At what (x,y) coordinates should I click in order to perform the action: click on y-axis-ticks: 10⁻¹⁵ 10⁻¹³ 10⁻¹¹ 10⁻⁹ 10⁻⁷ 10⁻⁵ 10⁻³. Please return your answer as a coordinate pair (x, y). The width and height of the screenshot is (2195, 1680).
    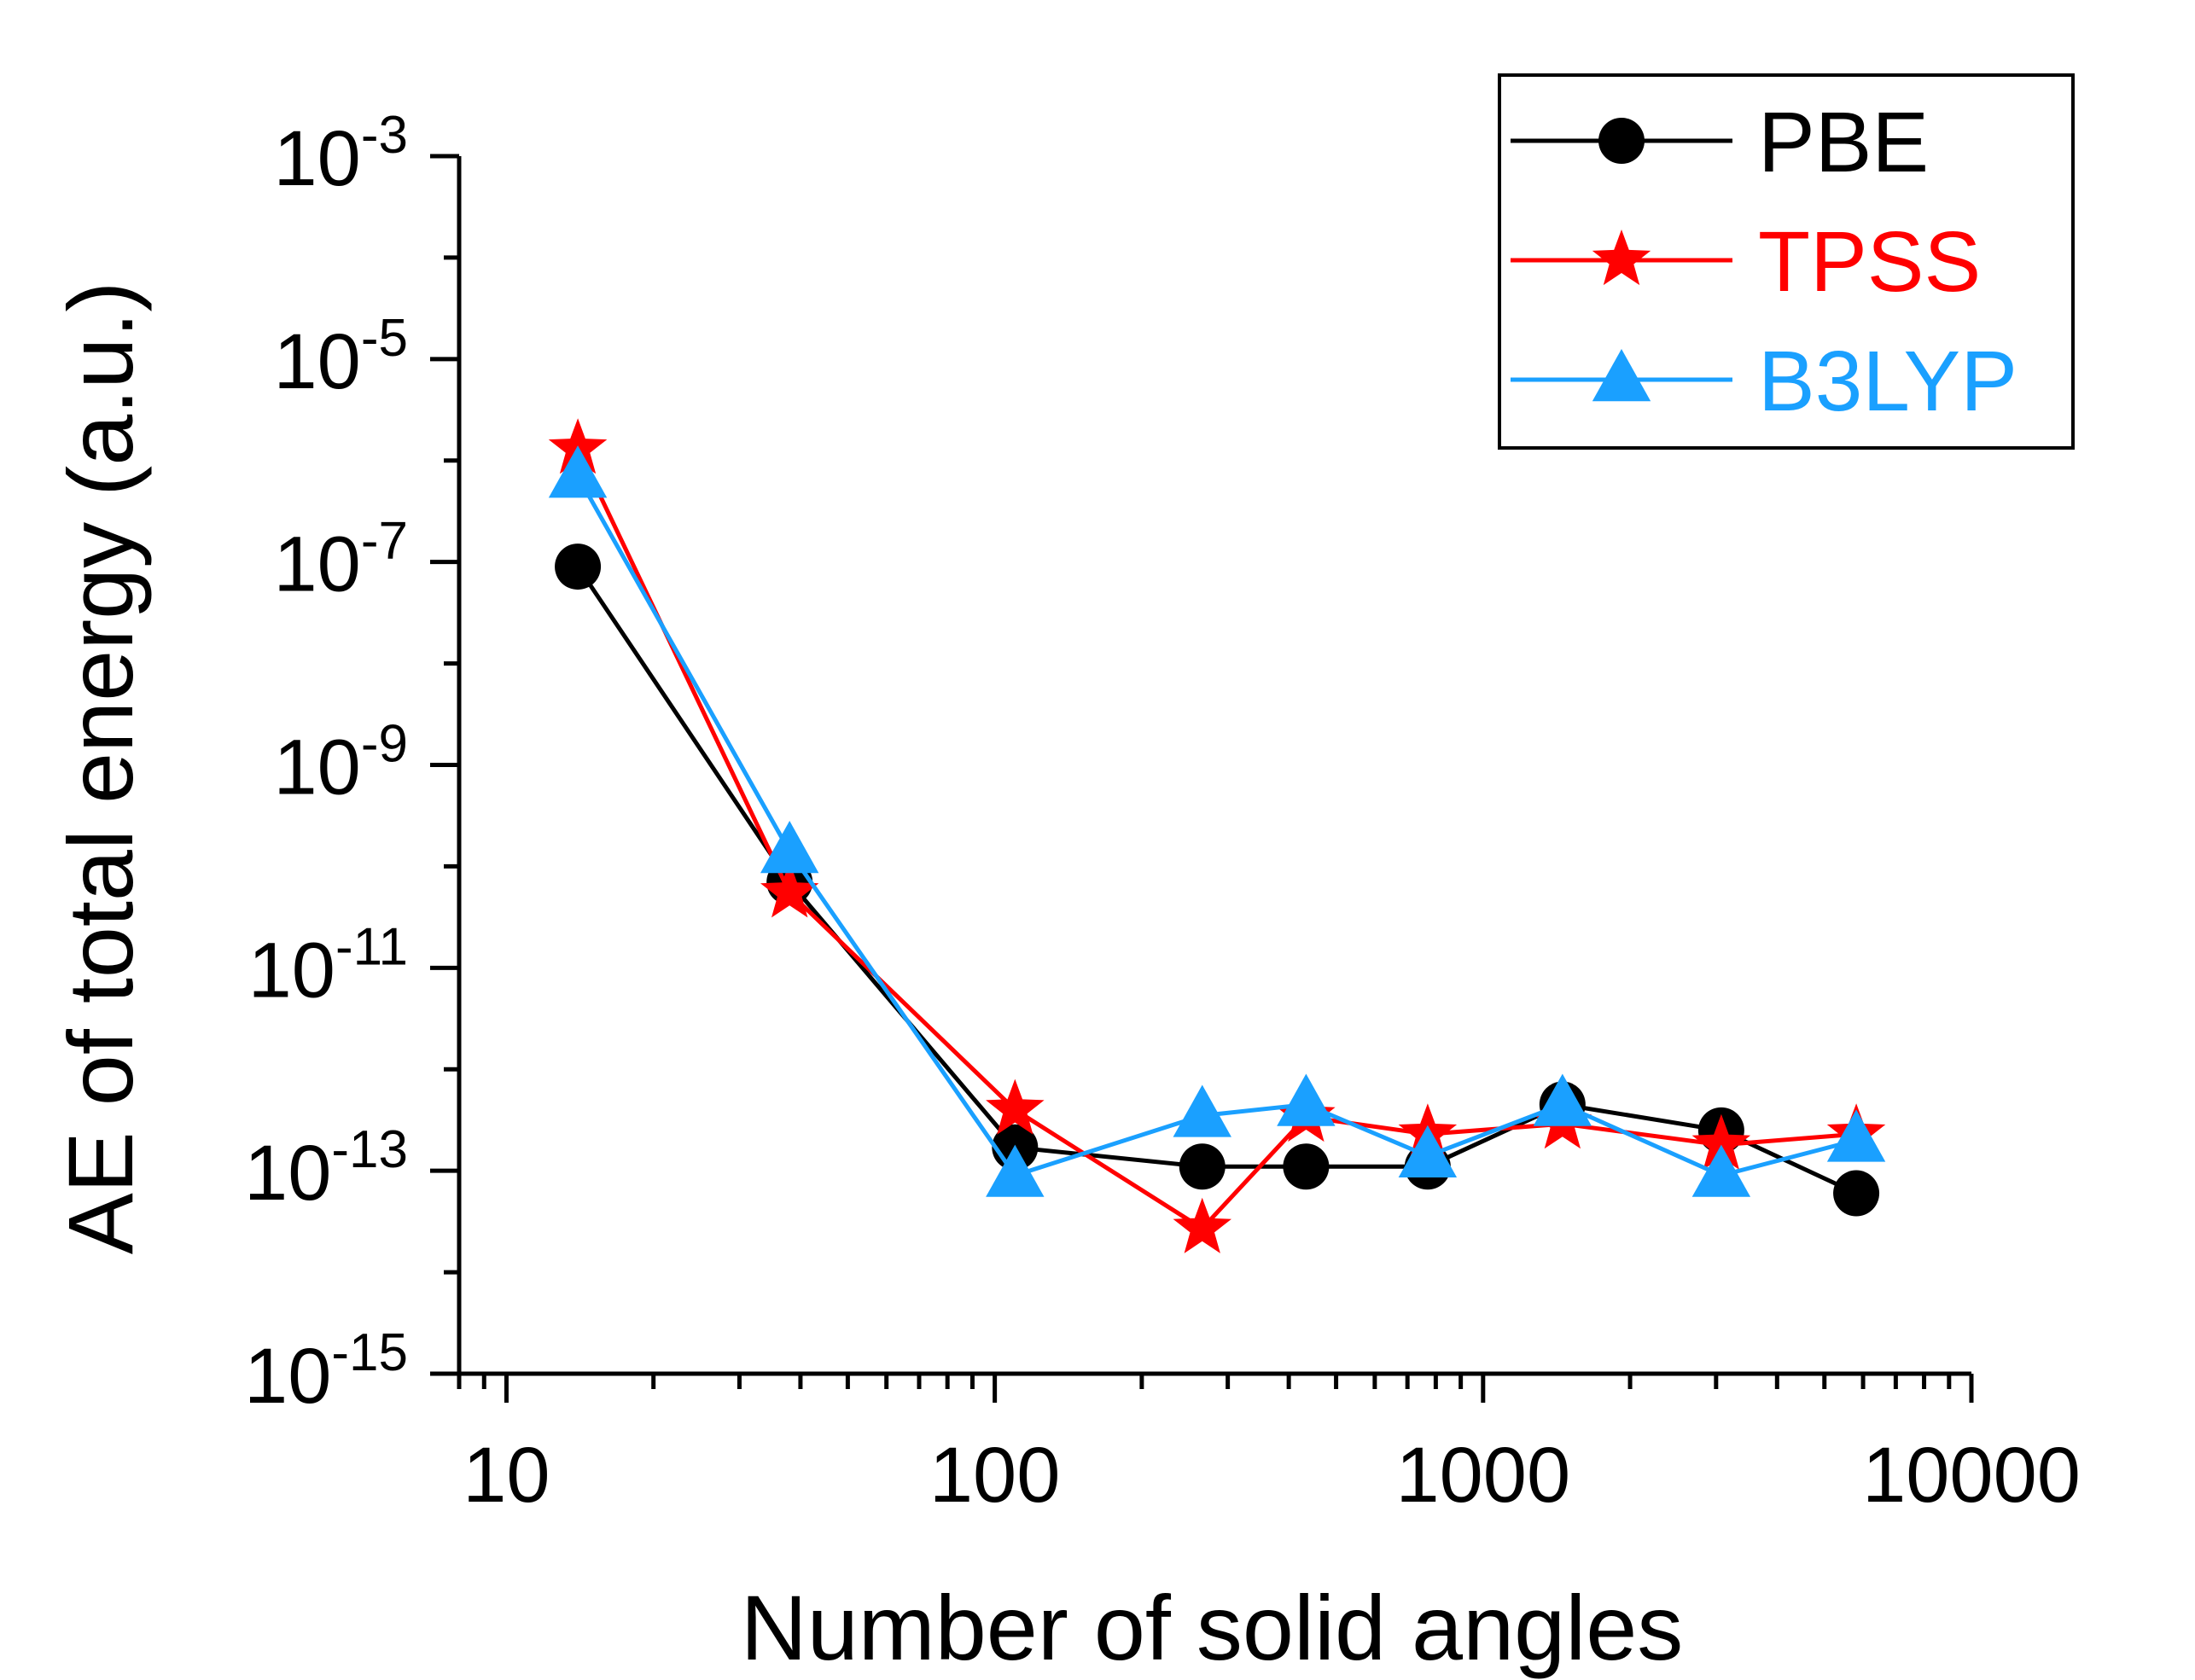
    Looking at the image, I should click on (351, 763).